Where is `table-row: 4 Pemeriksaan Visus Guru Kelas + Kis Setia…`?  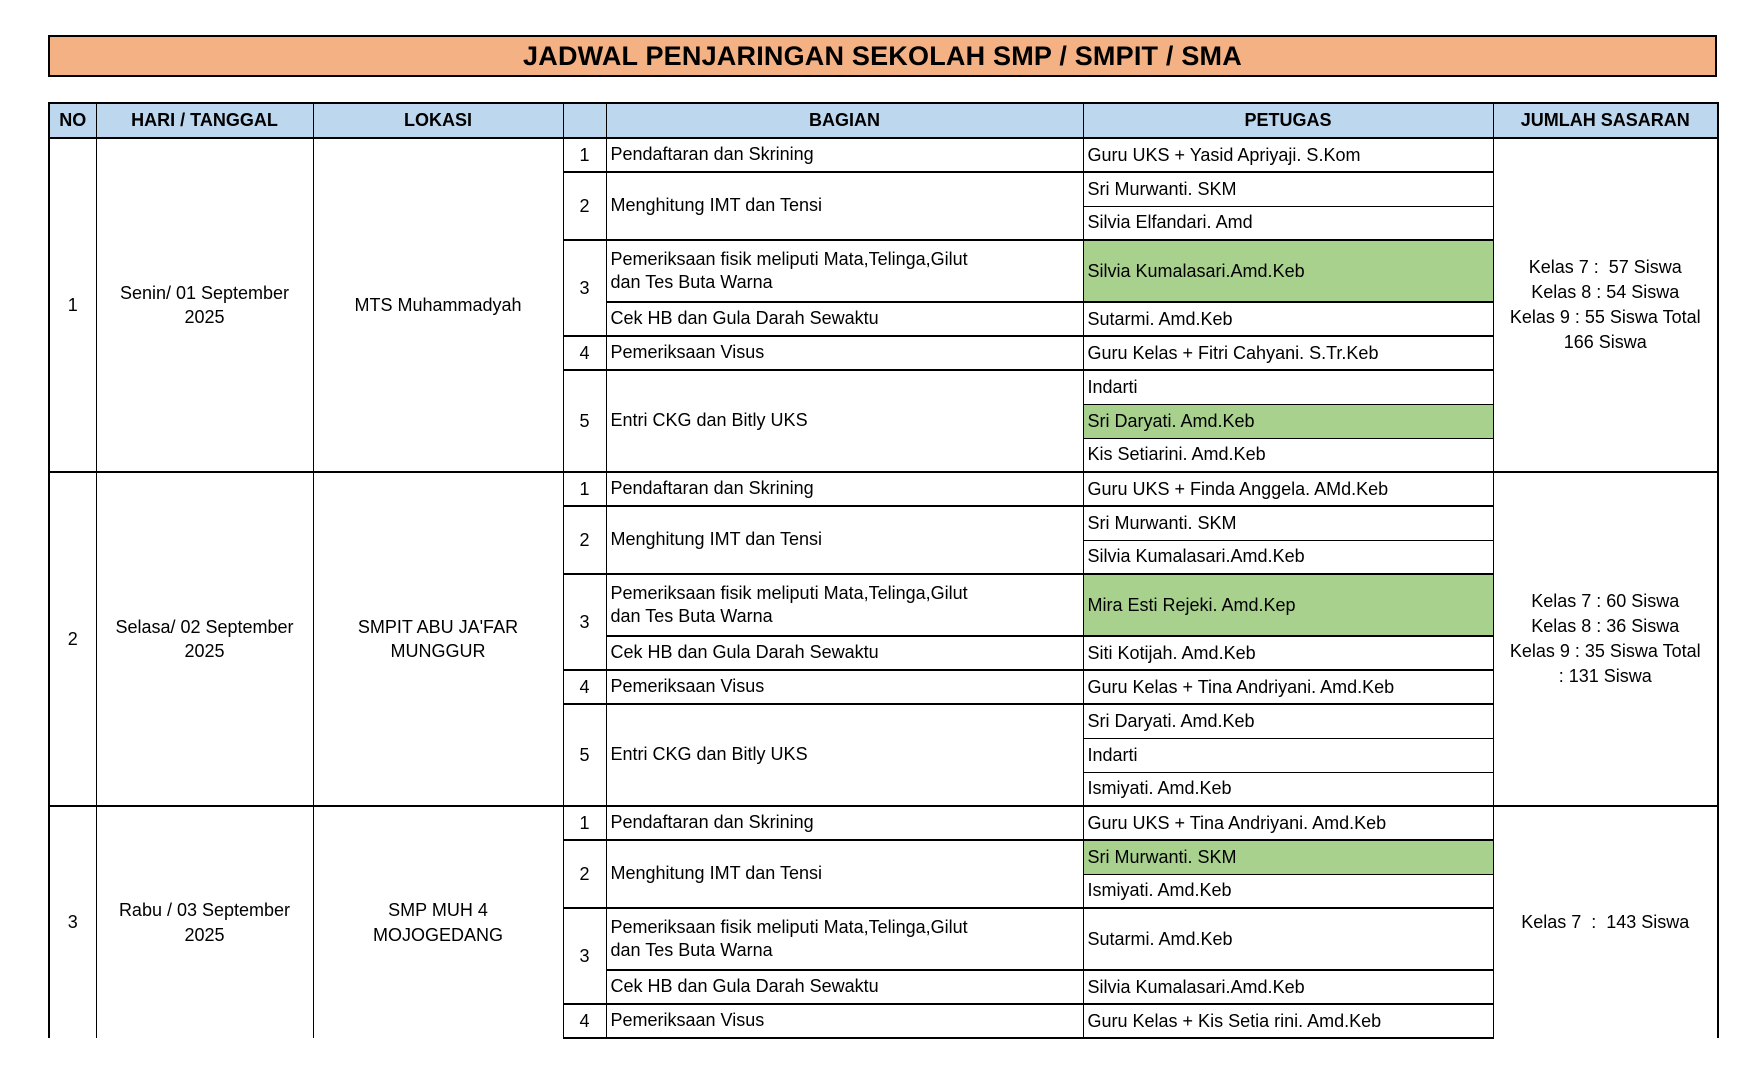
table-row: 4 Pemeriksaan Visus Guru Kelas + Kis Setia… is located at coordinates (883, 1021).